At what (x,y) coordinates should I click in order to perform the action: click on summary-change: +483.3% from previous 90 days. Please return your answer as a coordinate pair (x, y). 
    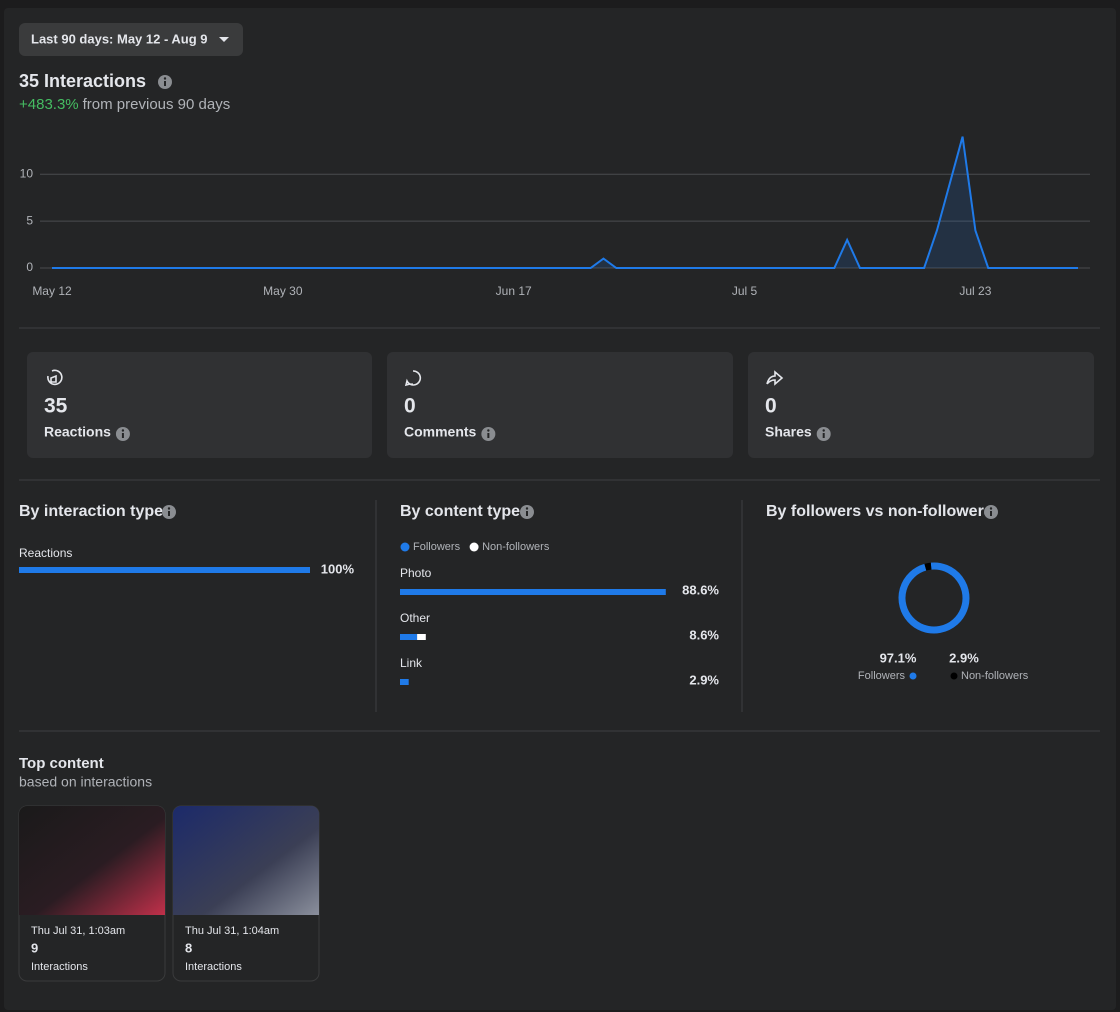
    Looking at the image, I should click on (124, 104).